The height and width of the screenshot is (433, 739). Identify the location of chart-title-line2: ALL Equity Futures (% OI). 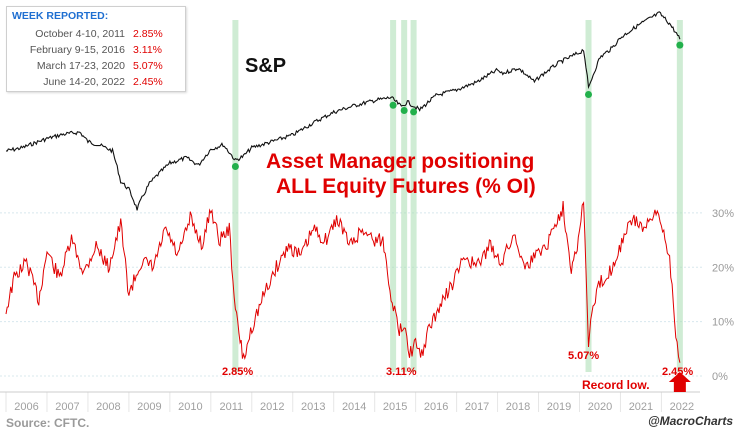
(406, 186).